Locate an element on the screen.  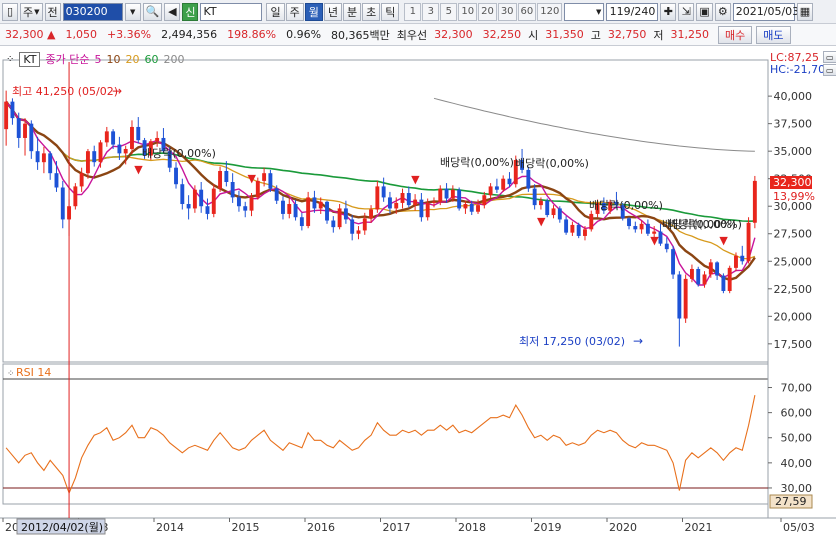
period-tab-6: 틱 is located at coordinates (390, 11).